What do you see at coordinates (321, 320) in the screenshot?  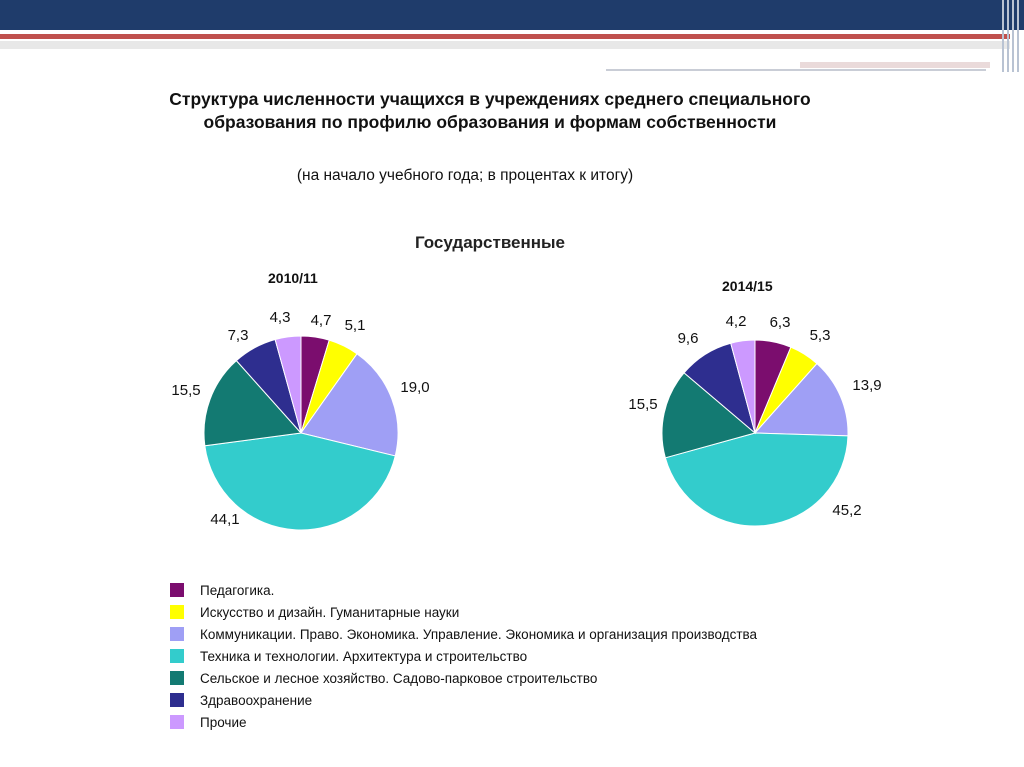 I see `pie0-label-0: 4,7` at bounding box center [321, 320].